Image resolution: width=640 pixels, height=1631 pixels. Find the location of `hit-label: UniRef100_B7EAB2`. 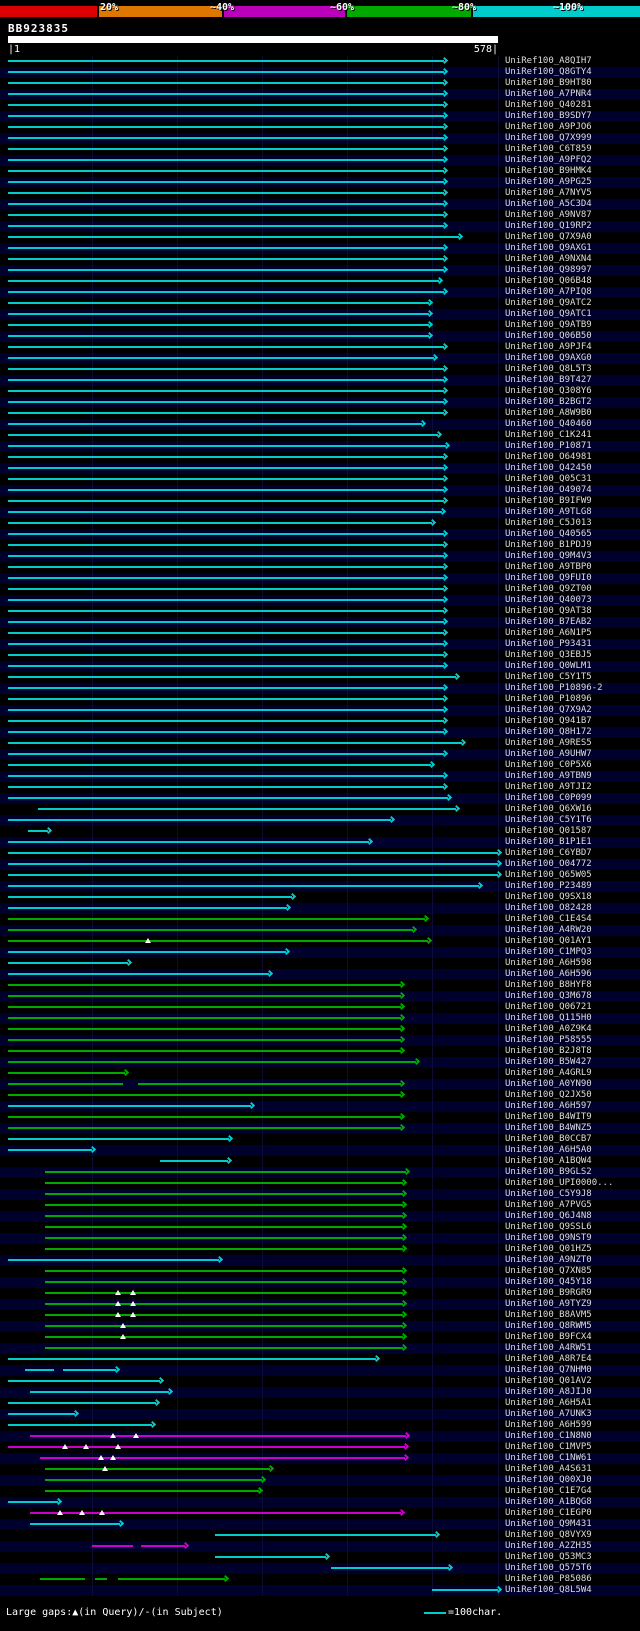

hit-label: UniRef100_B7EAB2 is located at coordinates (548, 622).